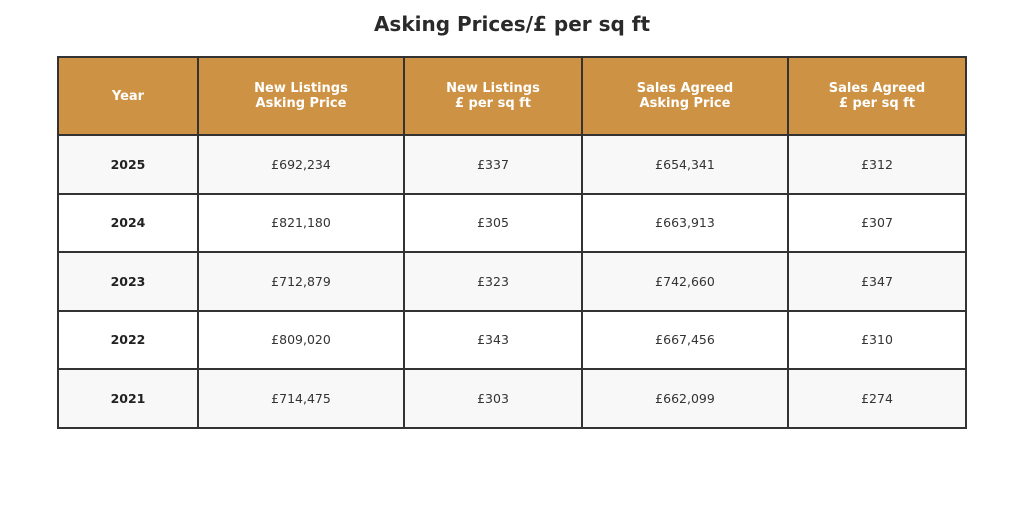 This screenshot has height=508, width=1024. I want to click on table-row: 2022 £809,020 £343 £667,456 £310, so click(512, 339).